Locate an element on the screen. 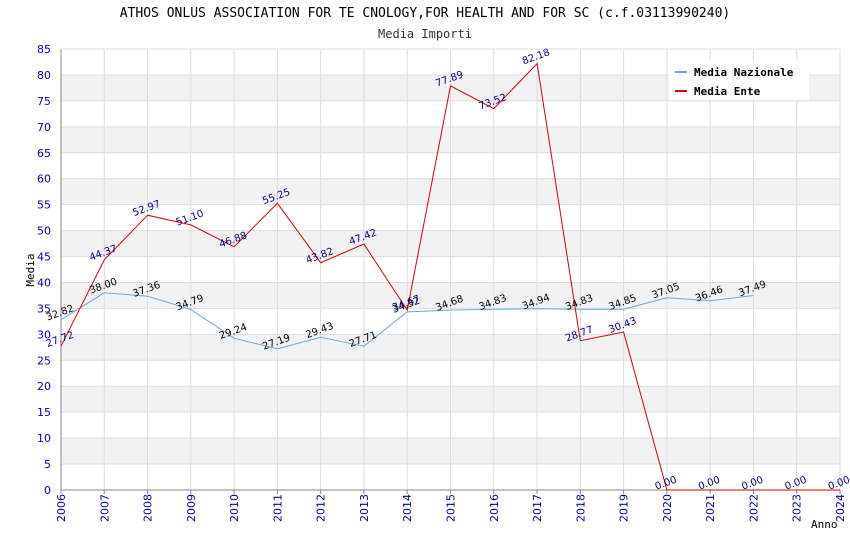  y-tick-label: 45 is located at coordinates (44, 257).